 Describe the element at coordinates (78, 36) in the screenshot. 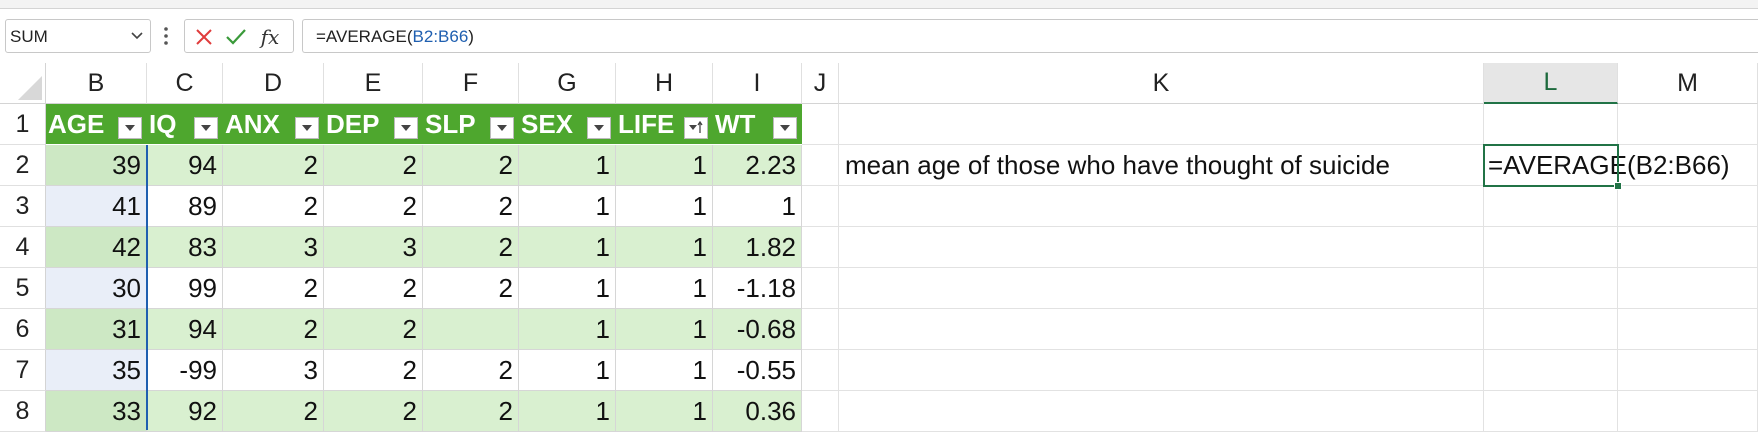

I see `name-box: SUM` at that location.